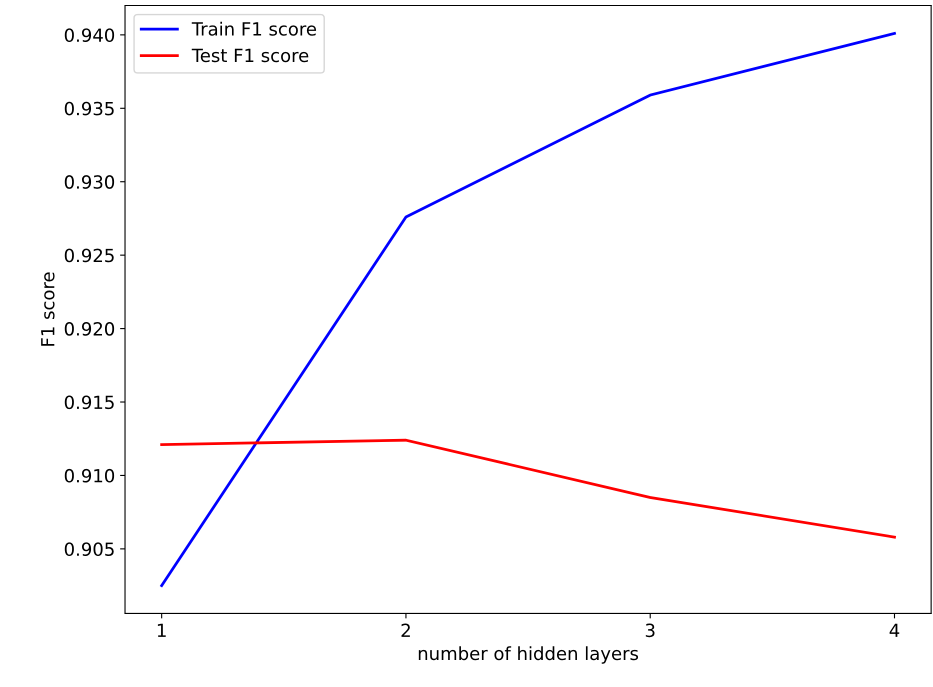  I want to click on y-tick-label: 0.925, so click(89, 255).